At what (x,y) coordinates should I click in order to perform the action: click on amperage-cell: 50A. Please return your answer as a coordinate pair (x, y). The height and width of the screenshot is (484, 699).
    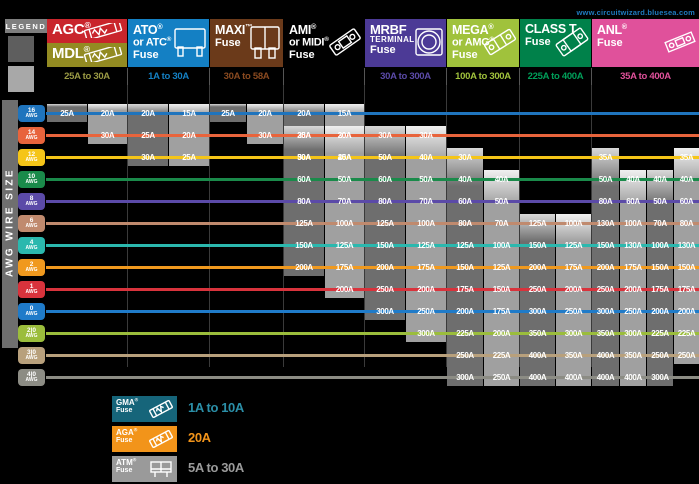
    Looking at the image, I should click on (605, 179).